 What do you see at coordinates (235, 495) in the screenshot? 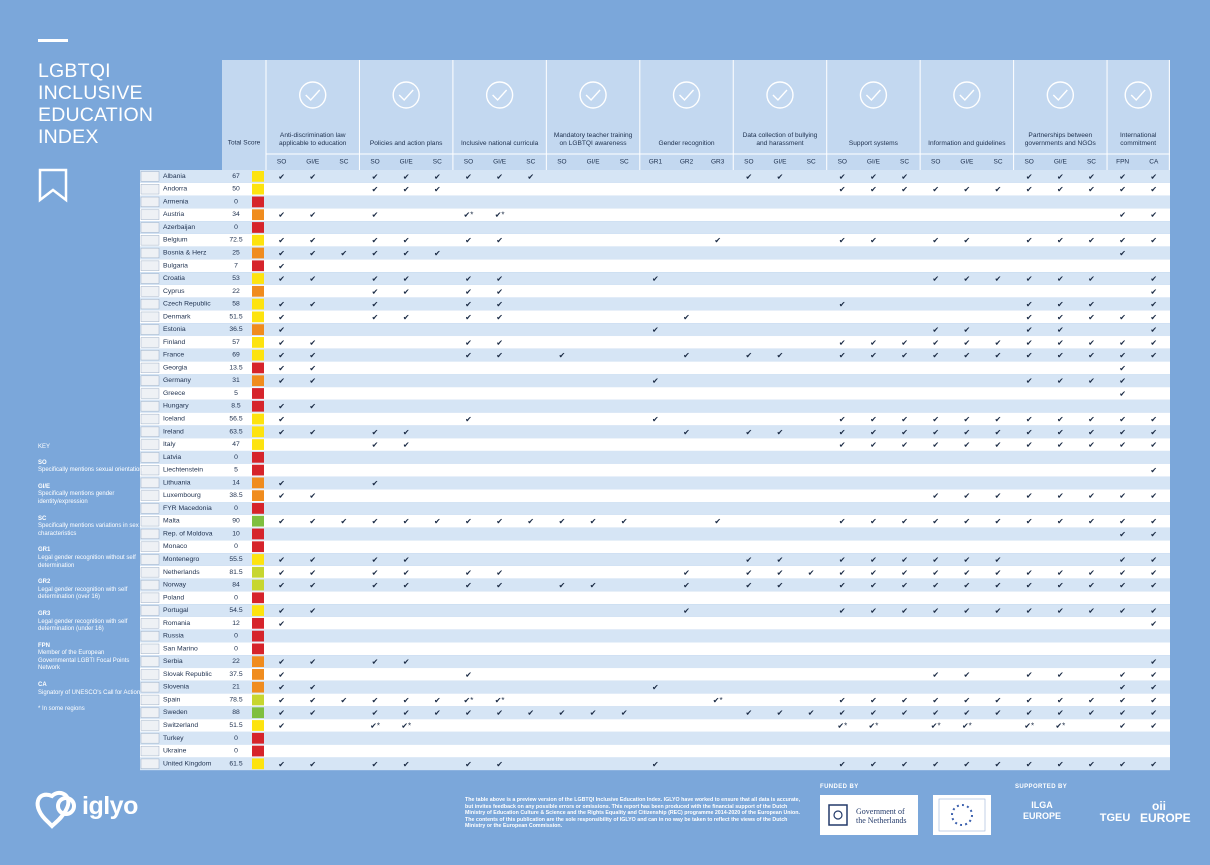
I see `score: 38.5` at bounding box center [235, 495].